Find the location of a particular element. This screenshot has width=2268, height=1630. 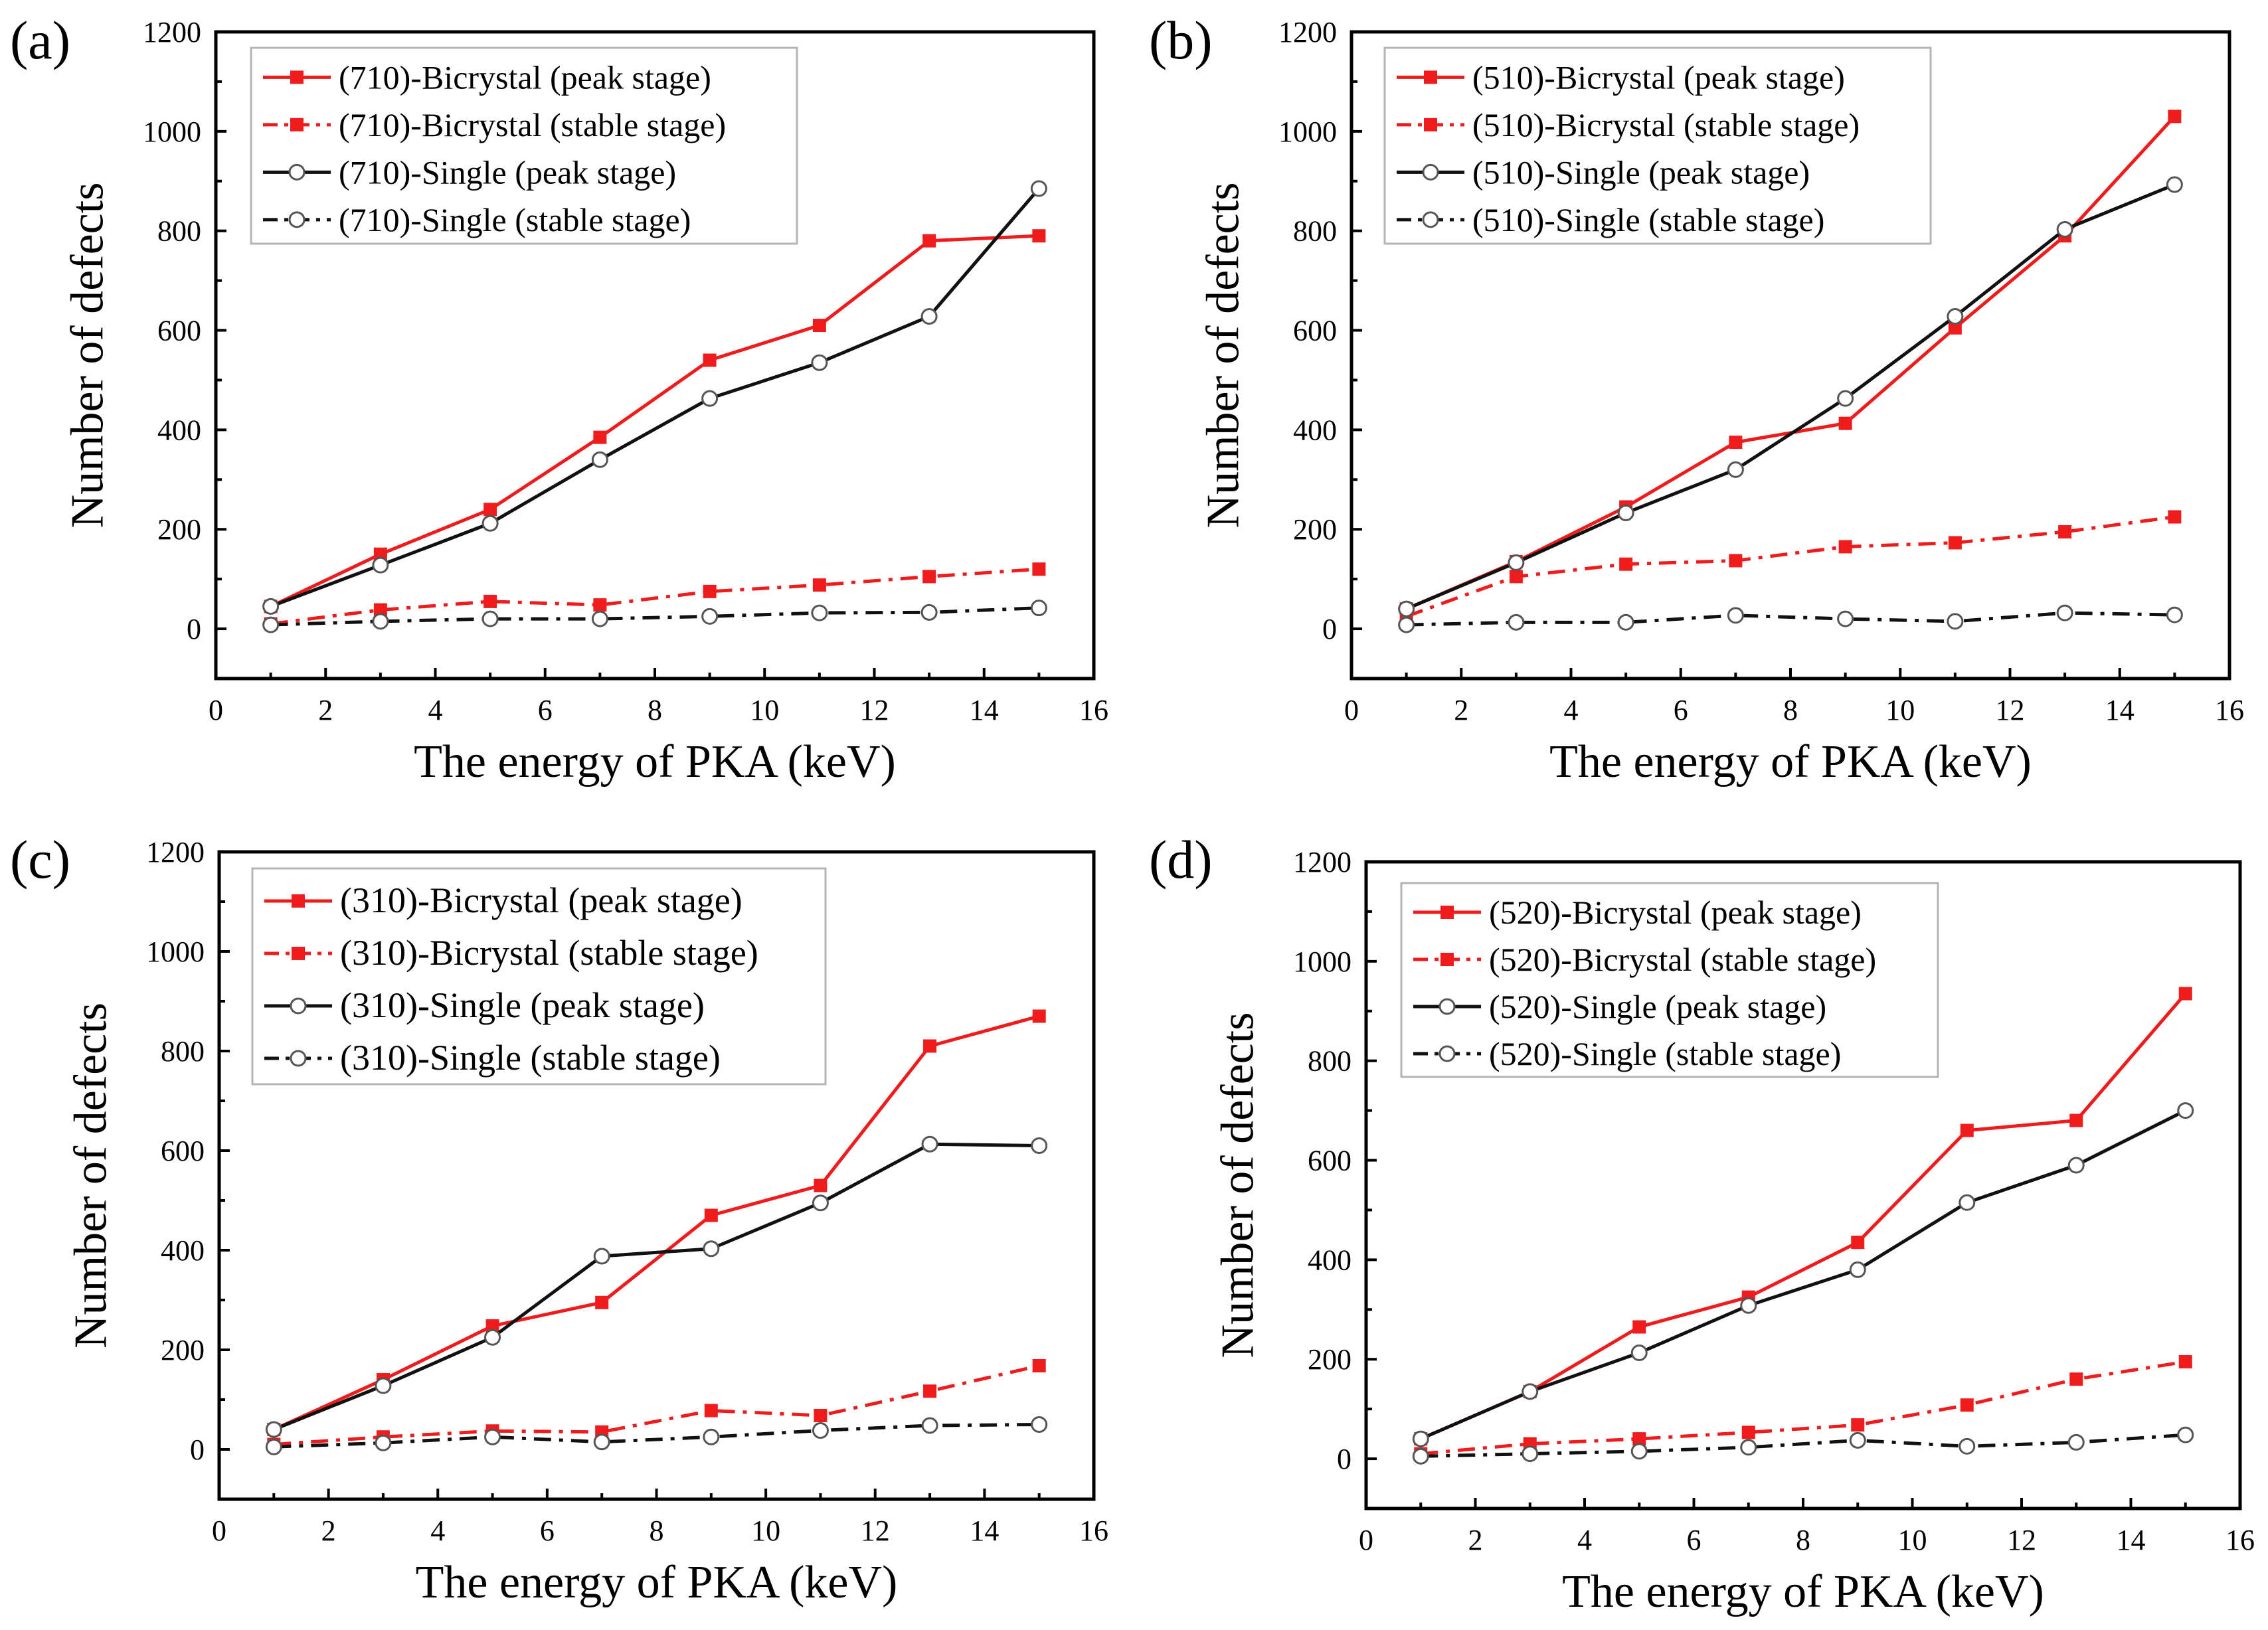

legend-entry: (710)-Single (peak stage) is located at coordinates (507, 172).